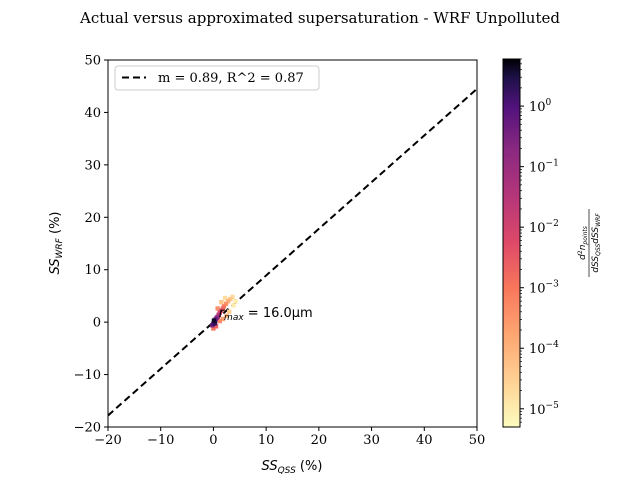  I want to click on density-points, so click(224, 312).